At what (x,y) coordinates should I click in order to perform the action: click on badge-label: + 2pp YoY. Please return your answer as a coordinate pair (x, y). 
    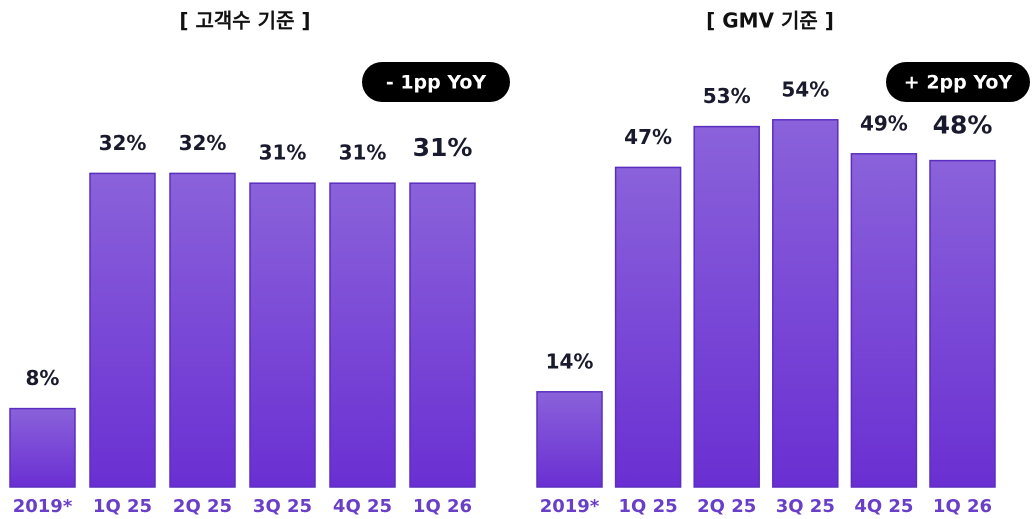
    Looking at the image, I should click on (958, 83).